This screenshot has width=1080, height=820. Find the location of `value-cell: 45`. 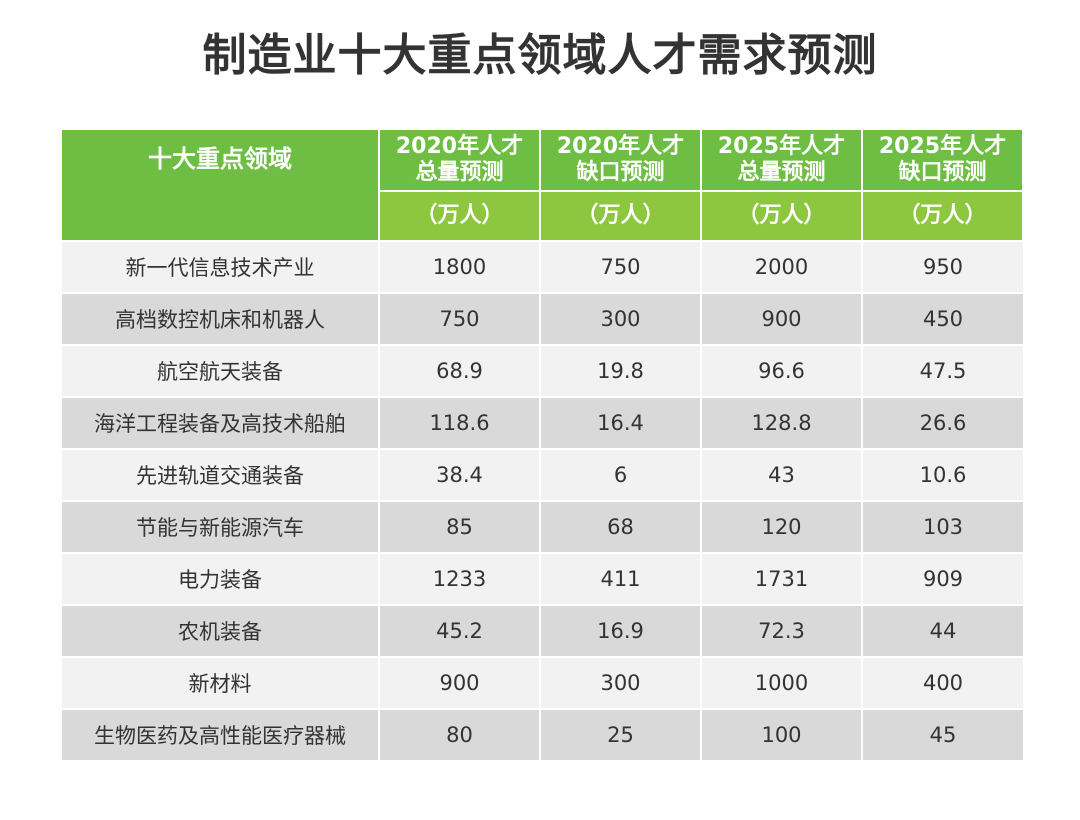

value-cell: 45 is located at coordinates (942, 735).